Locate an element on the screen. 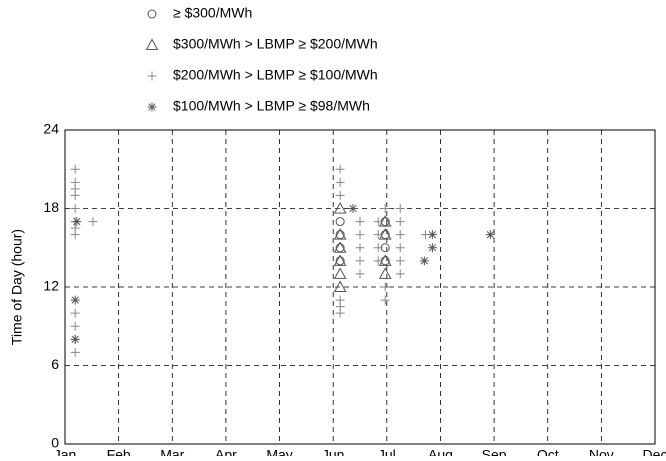 The width and height of the screenshot is (666, 461). legend-label: $100/MWh > LBMP ≥ $98/MWh is located at coordinates (271, 106).